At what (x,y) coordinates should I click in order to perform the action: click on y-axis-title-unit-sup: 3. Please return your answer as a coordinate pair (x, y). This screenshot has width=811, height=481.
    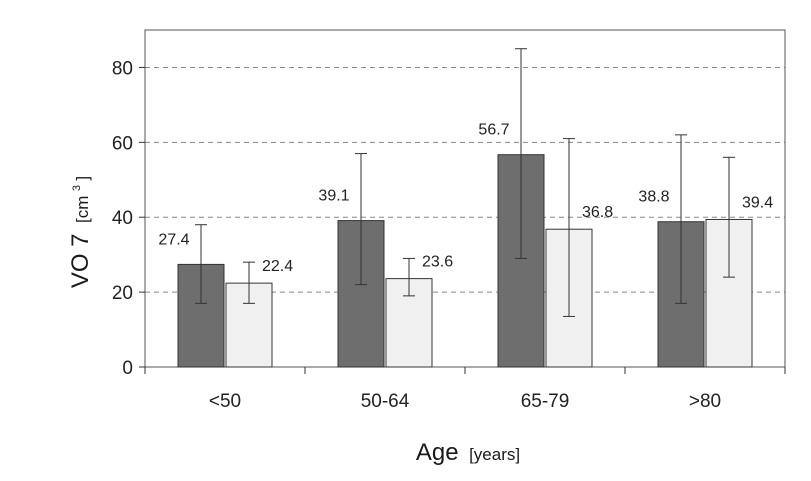
    Looking at the image, I should click on (77, 188).